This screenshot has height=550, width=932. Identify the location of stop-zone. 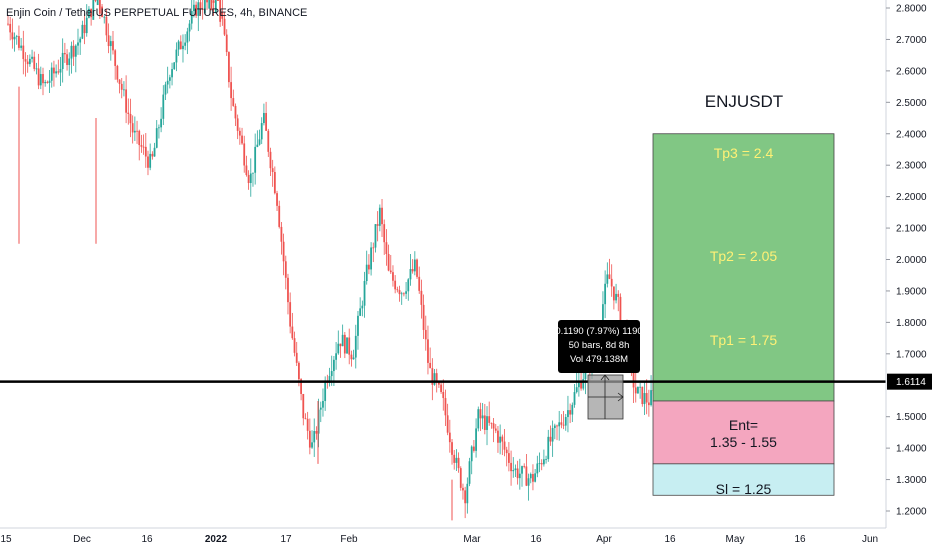
(743, 479).